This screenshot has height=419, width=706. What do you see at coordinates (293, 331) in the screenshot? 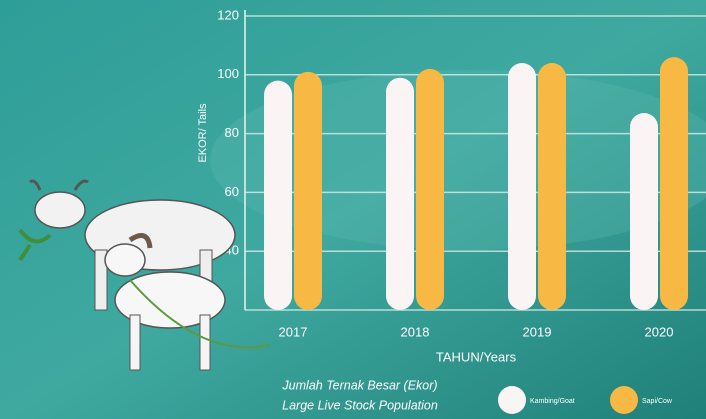
I see `x-tick-label: 2017` at bounding box center [293, 331].